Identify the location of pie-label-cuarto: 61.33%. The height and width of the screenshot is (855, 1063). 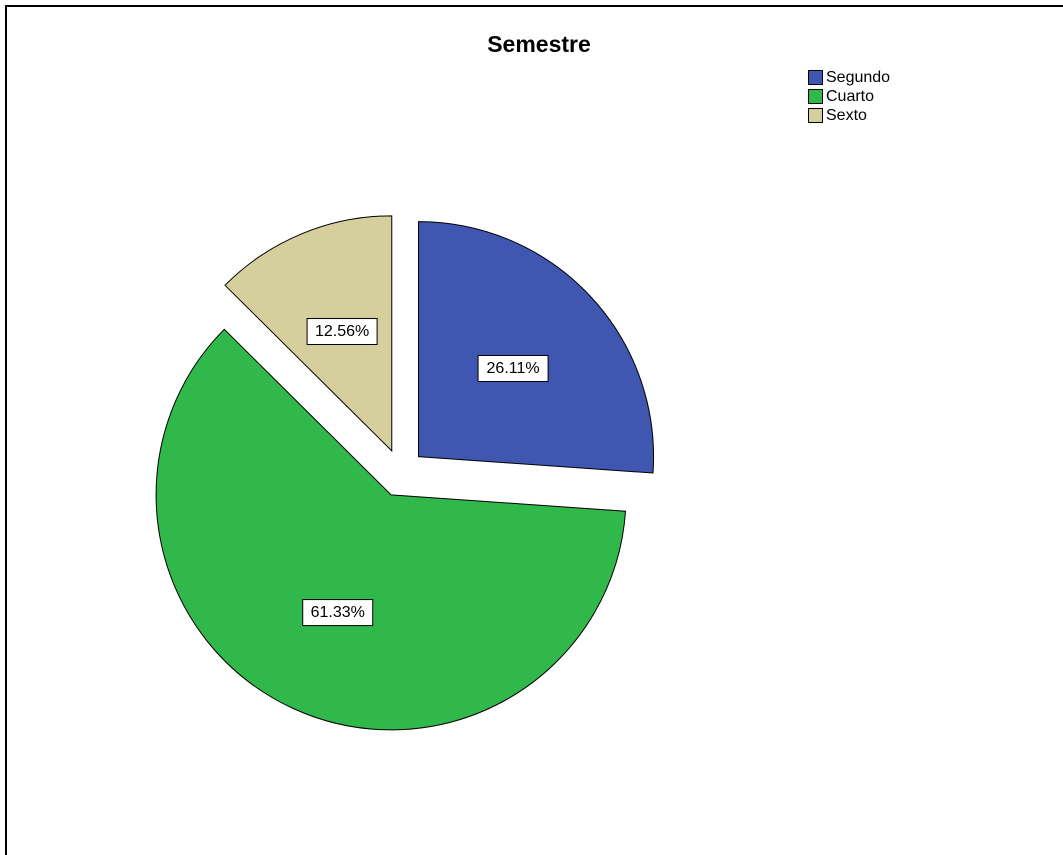
(338, 613).